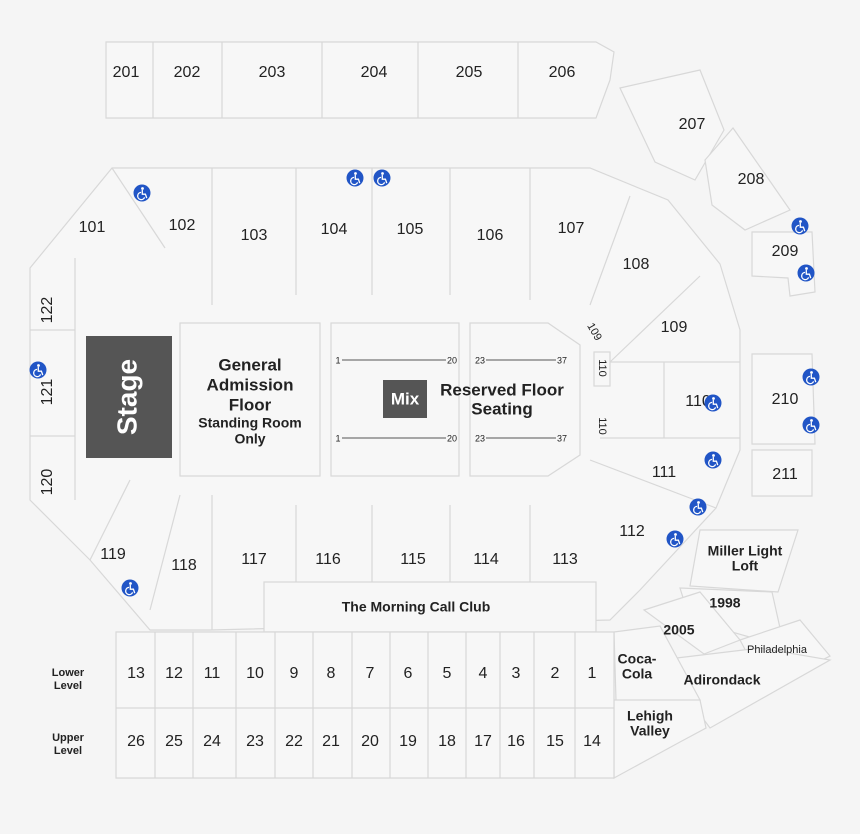  What do you see at coordinates (294, 741) in the screenshot?
I see `box-22: 22` at bounding box center [294, 741].